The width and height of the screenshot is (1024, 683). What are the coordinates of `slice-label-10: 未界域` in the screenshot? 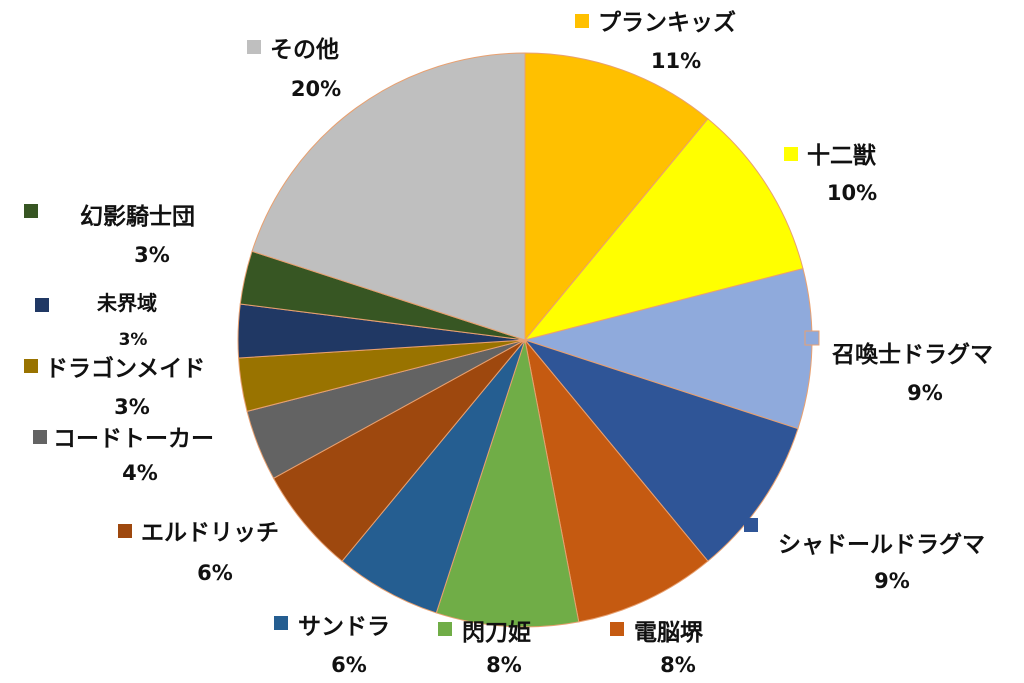 It's located at (127, 303).